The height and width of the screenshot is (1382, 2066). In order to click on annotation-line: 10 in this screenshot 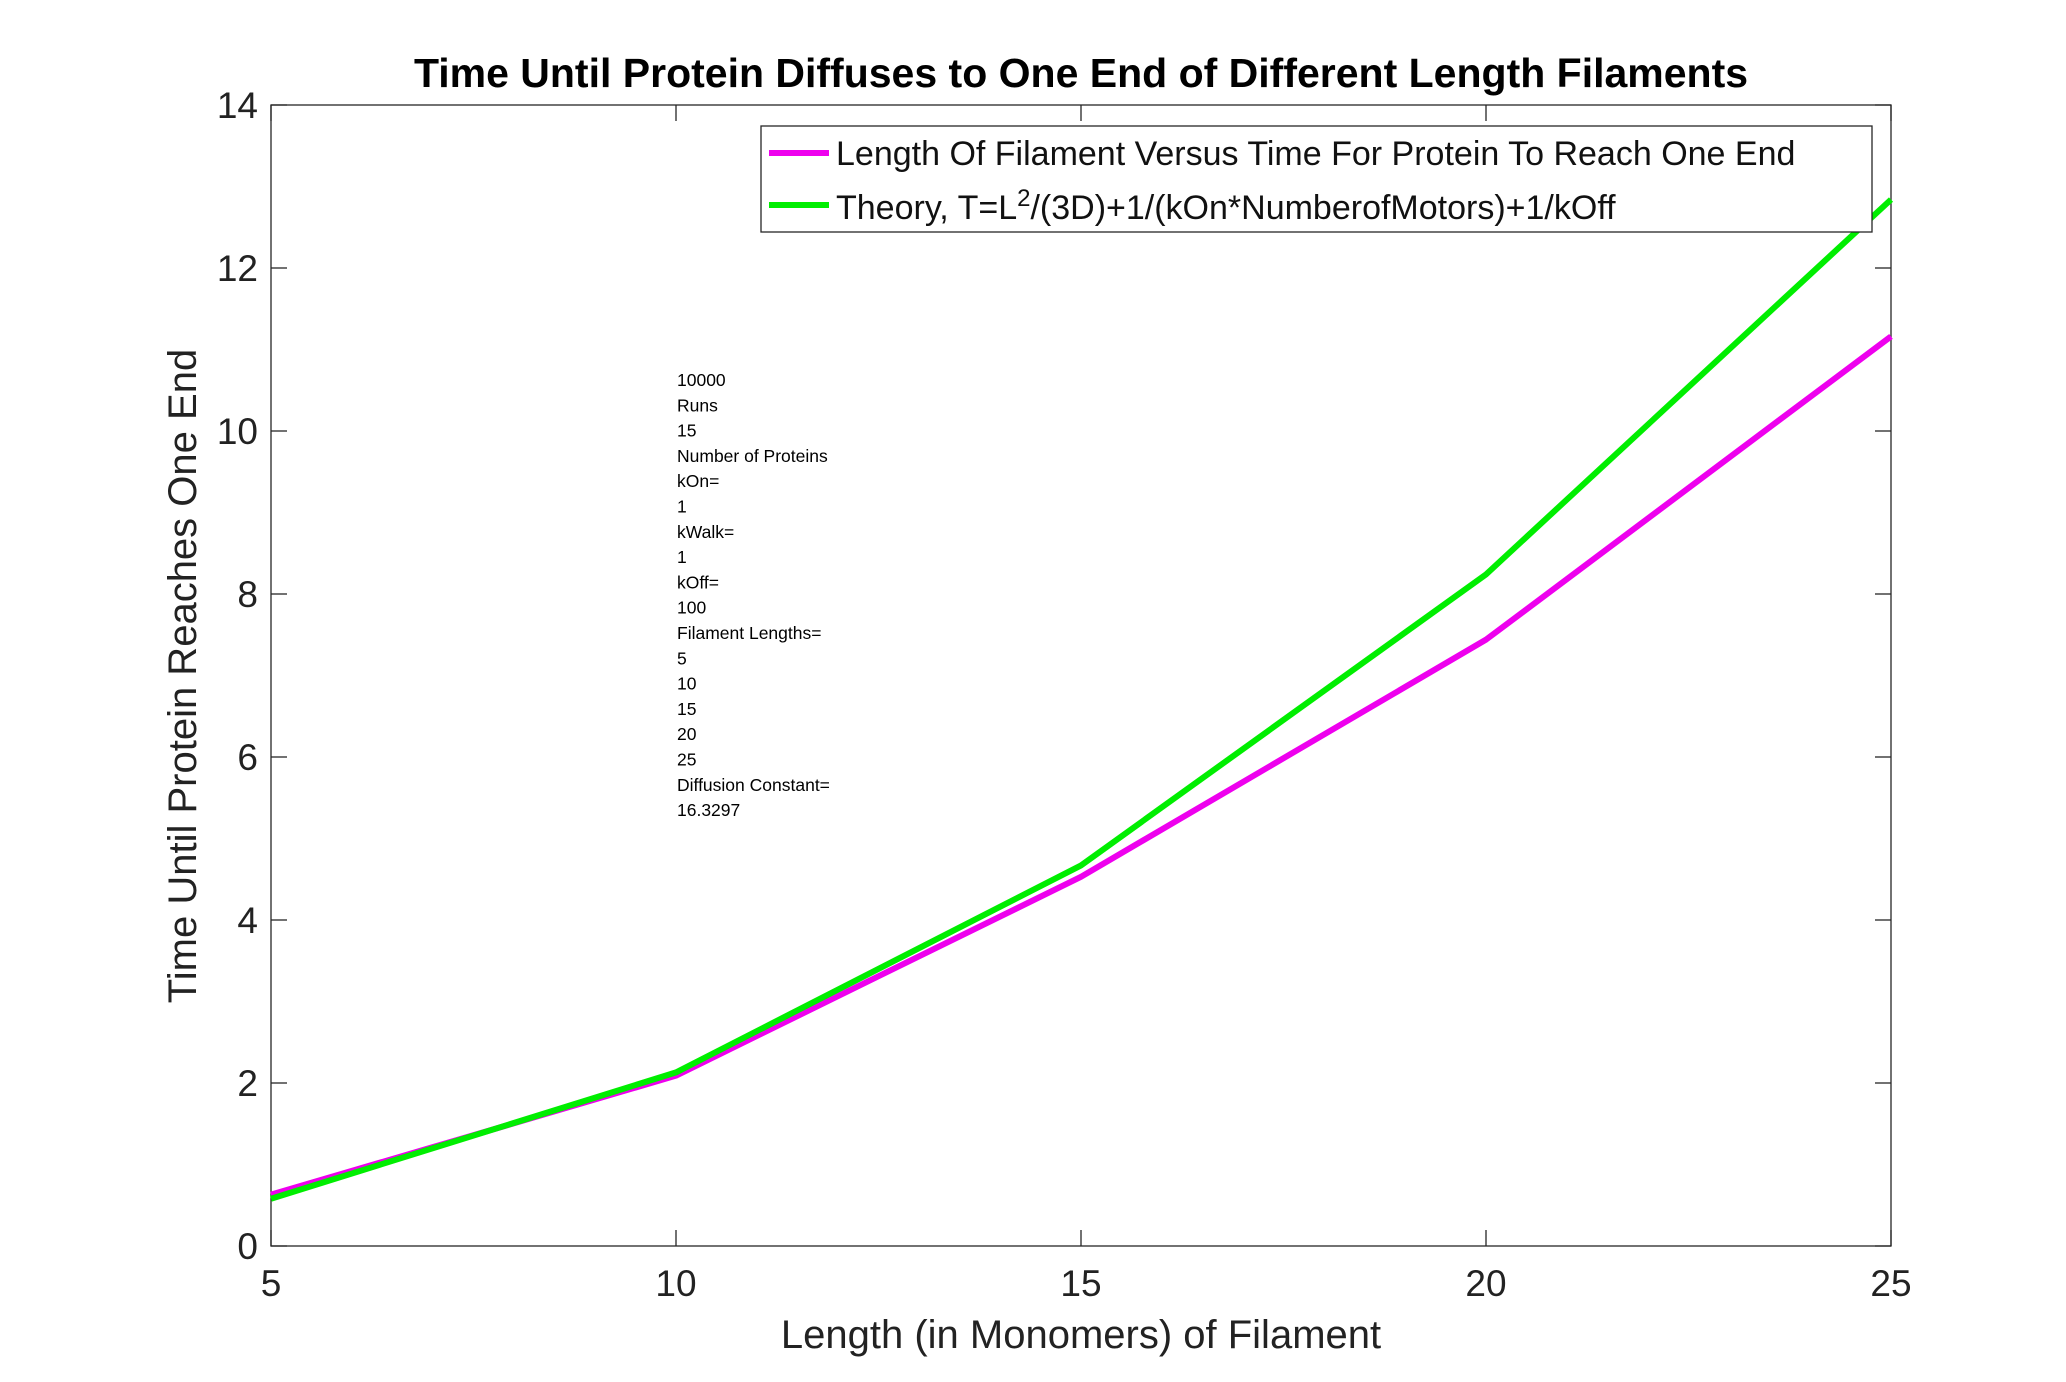, I will do `click(687, 684)`.